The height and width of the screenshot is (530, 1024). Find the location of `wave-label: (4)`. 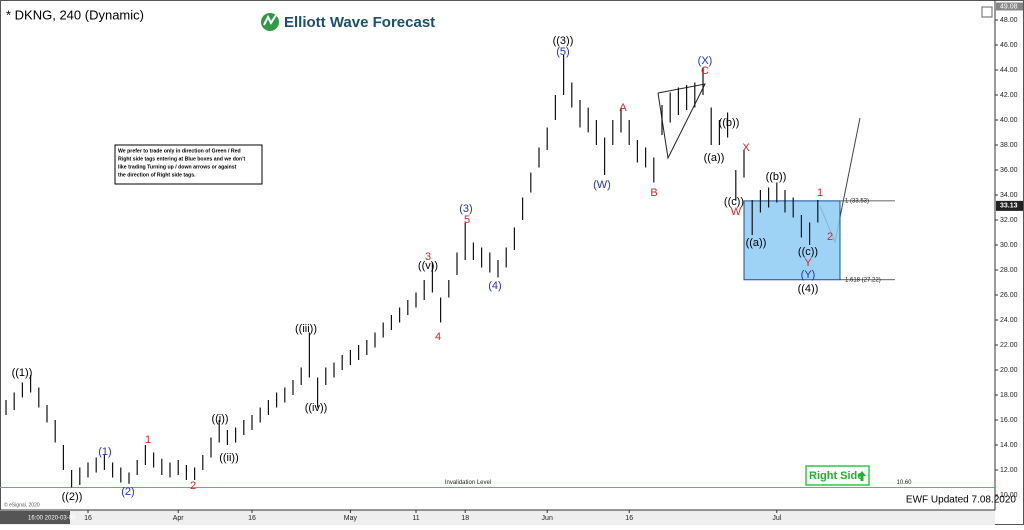

wave-label: (4) is located at coordinates (494, 286).